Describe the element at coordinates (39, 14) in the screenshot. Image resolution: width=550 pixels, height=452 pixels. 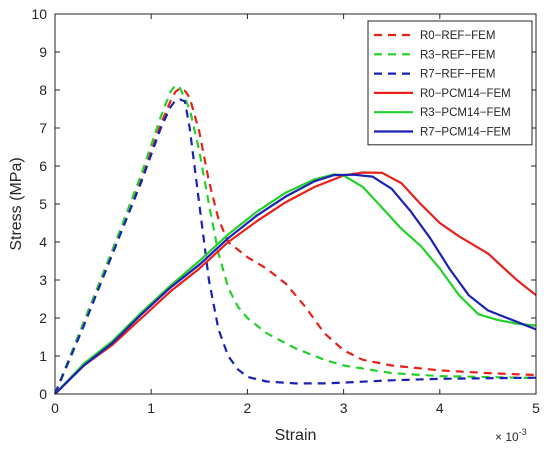
I see `y-tick-label: 10` at that location.